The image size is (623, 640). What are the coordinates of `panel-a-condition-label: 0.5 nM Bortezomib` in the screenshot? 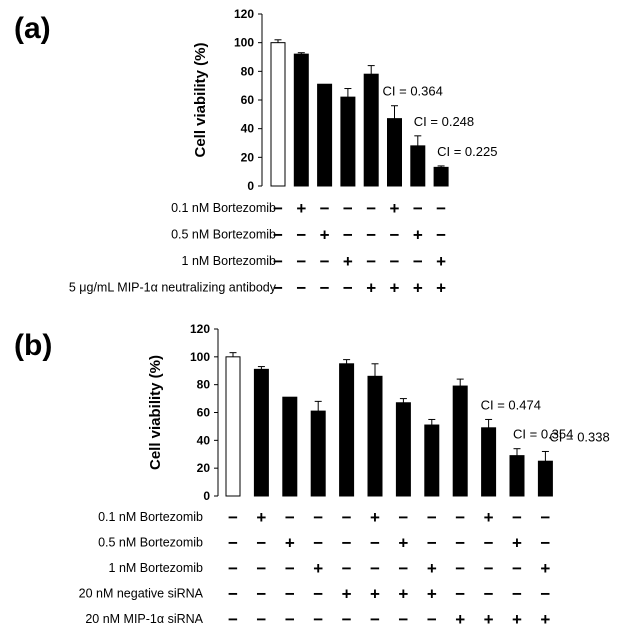 It's located at (223, 235).